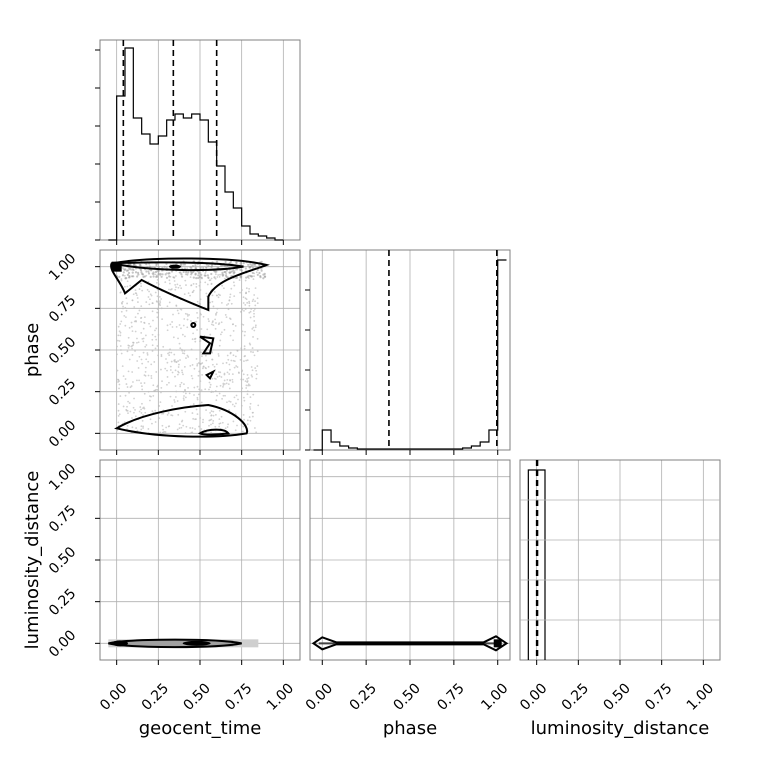 Image resolution: width=760 pixels, height=760 pixels. I want to click on x-tick-label: 0.50, so click(616, 696).